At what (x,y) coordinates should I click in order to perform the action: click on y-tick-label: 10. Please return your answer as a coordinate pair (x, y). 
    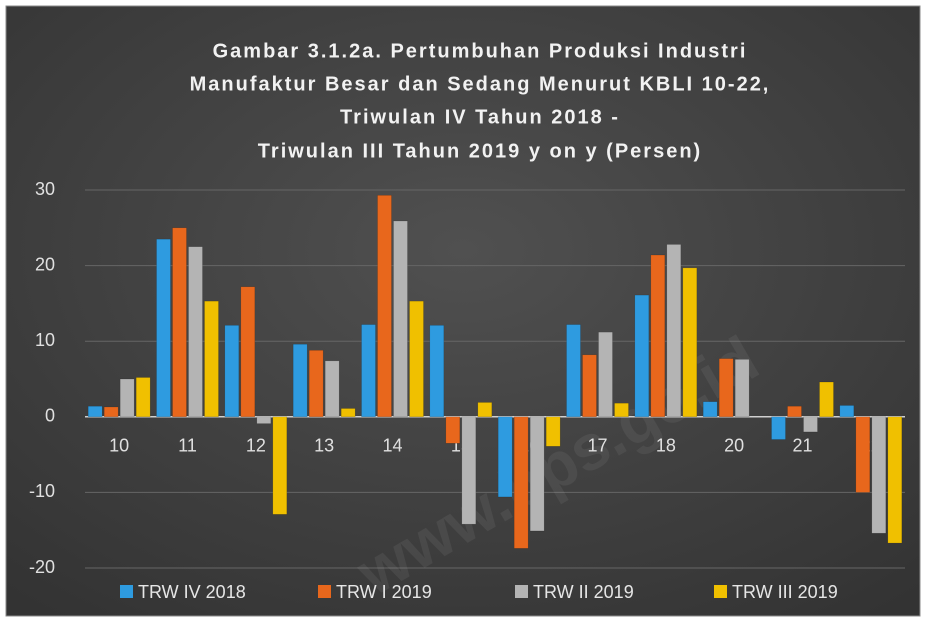
    Looking at the image, I should click on (45, 340).